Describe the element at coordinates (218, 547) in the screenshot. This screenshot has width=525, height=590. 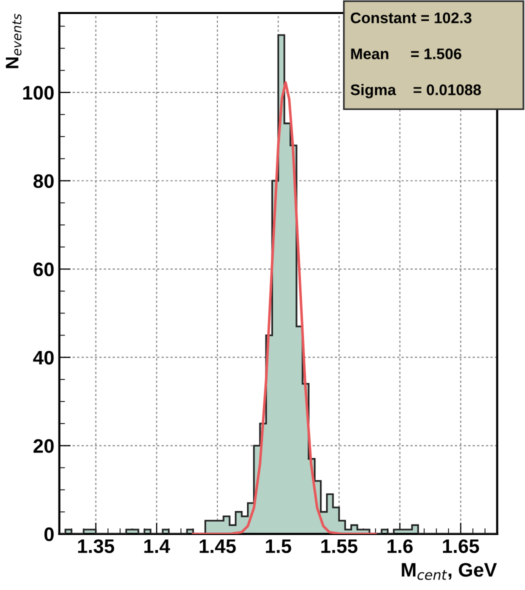
I see `x-tick-label: 1.45` at that location.